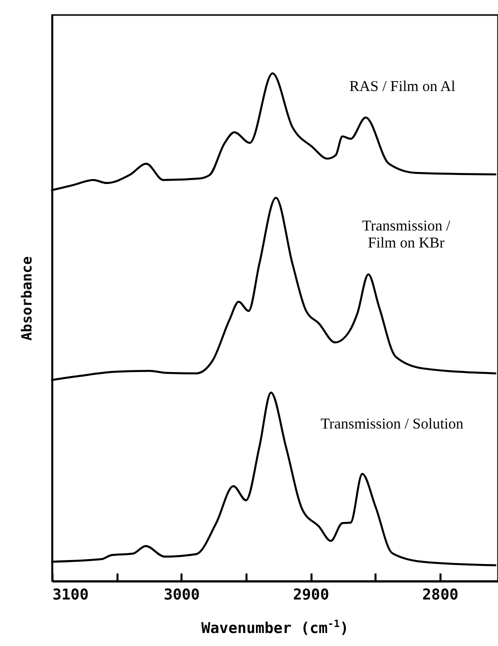  What do you see at coordinates (275, 627) in the screenshot?
I see `x-axis-title: Wavenumber (cm$^{-1}$)` at bounding box center [275, 627].